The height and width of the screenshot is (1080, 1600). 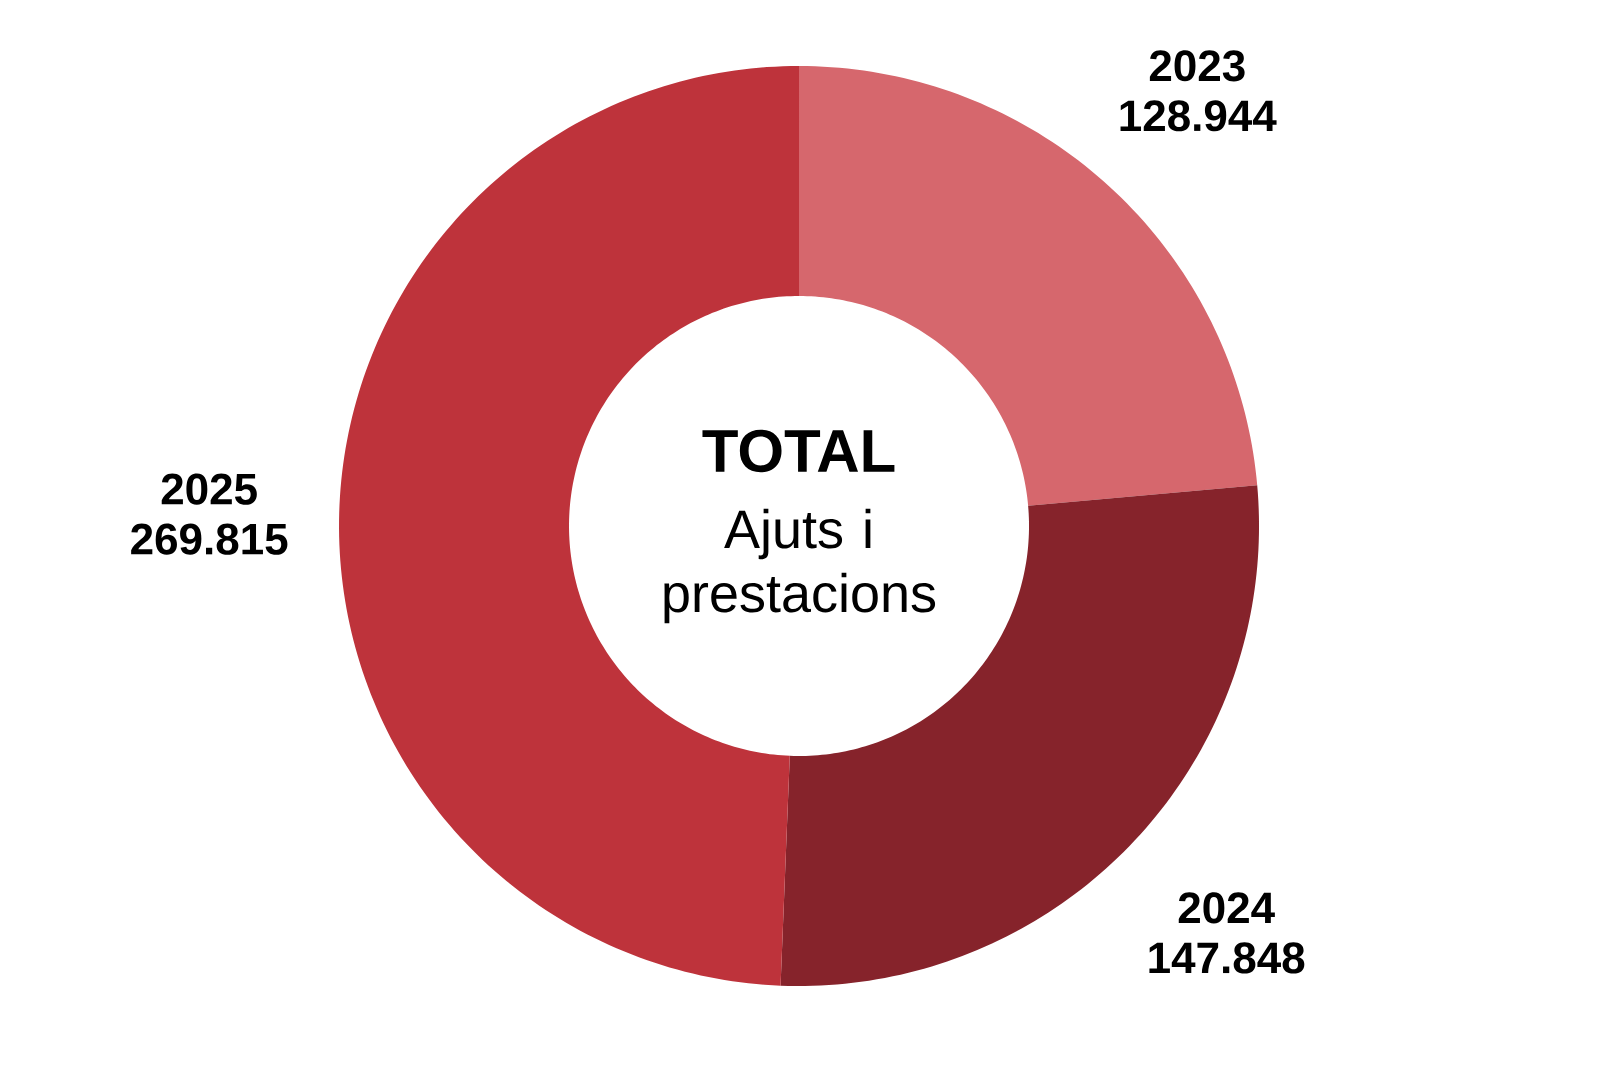 What do you see at coordinates (209, 539) in the screenshot?
I see `data-label: 269.815` at bounding box center [209, 539].